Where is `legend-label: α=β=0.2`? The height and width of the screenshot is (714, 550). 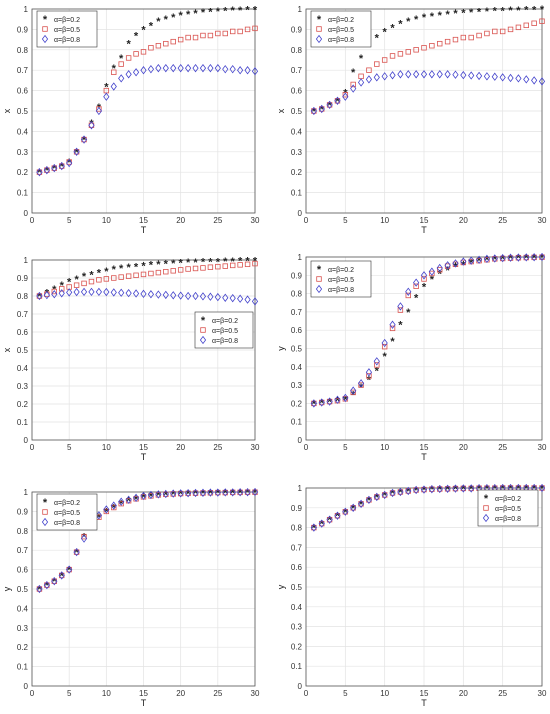 legend-label: α=β=0.2 is located at coordinates (67, 20).